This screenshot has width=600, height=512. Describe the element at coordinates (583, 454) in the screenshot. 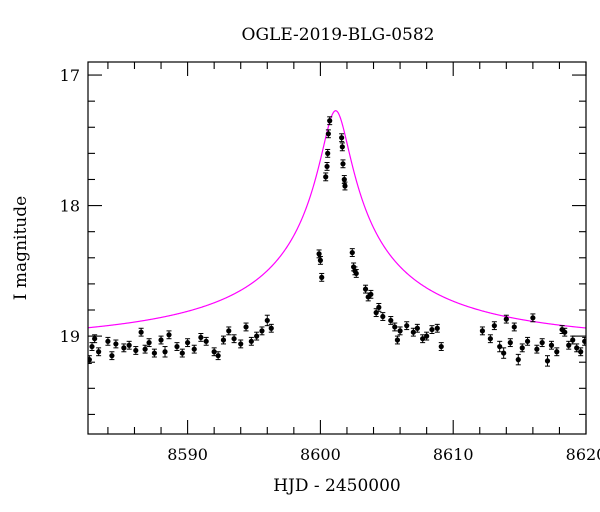

I see `x-tick-label: 8620` at that location.